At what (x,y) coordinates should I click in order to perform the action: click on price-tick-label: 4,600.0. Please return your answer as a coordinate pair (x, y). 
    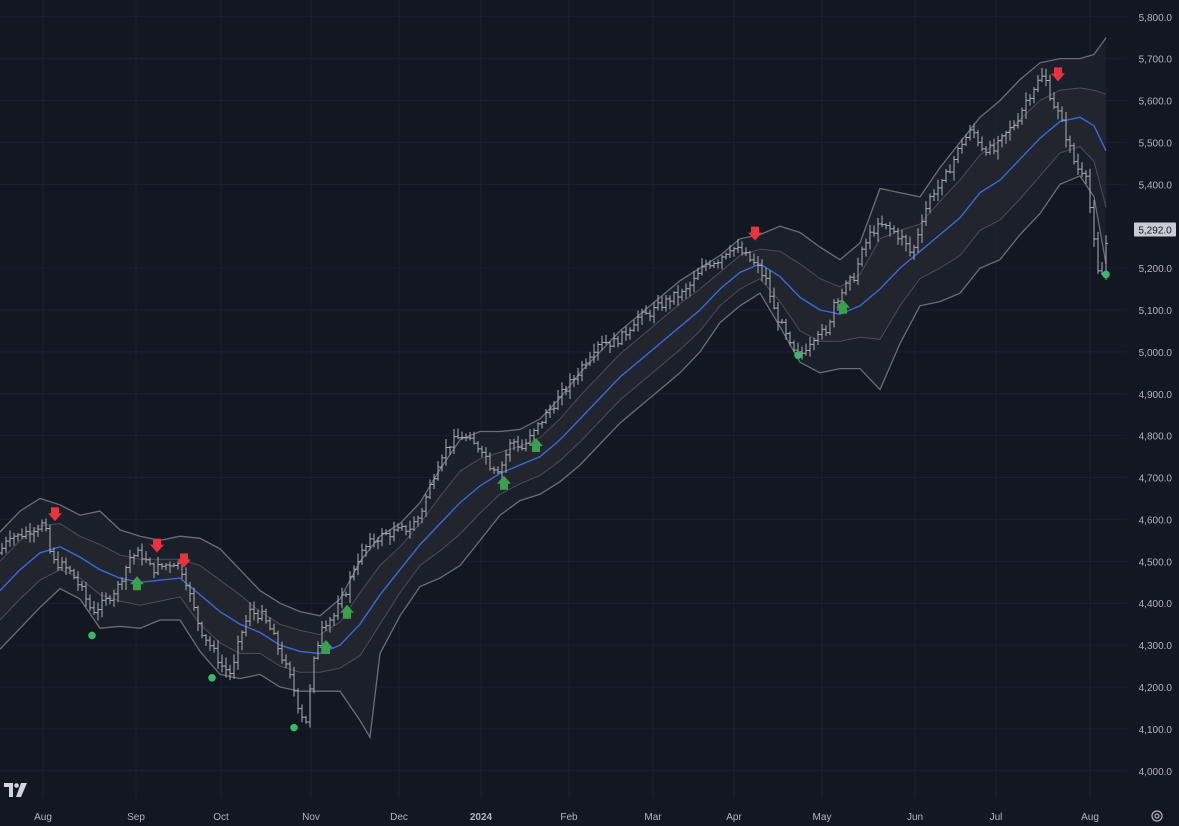
    Looking at the image, I should click on (1156, 520).